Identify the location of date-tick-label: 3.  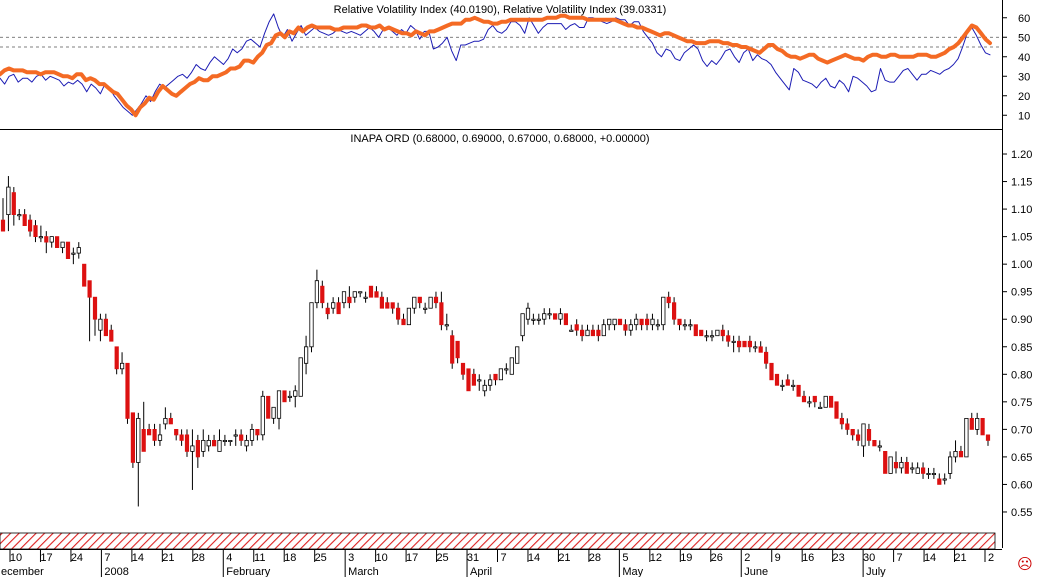
(351, 558).